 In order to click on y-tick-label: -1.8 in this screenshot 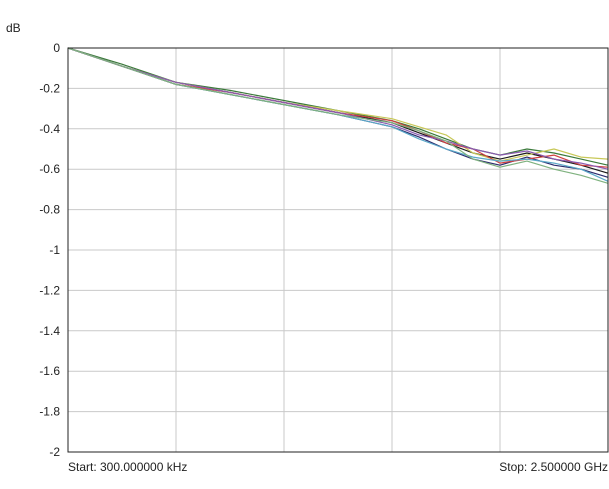, I will do `click(49, 412)`.